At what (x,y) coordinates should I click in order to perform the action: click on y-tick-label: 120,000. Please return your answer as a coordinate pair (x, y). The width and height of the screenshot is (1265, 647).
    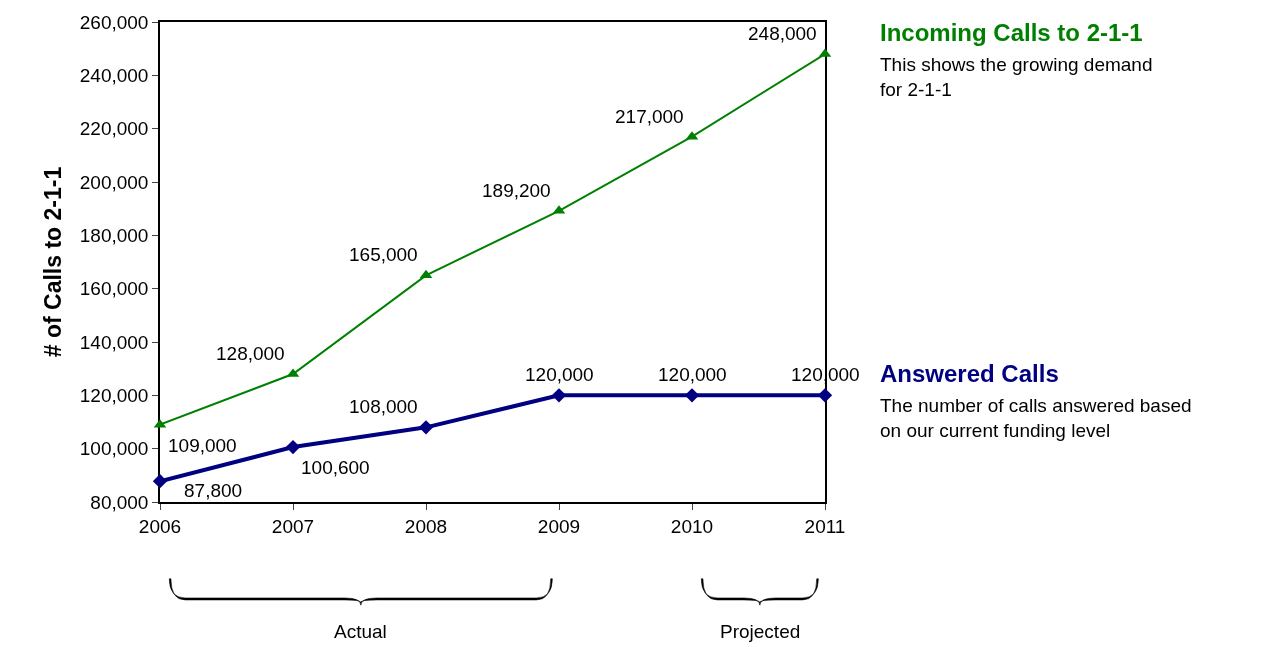
    Looking at the image, I should click on (114, 395).